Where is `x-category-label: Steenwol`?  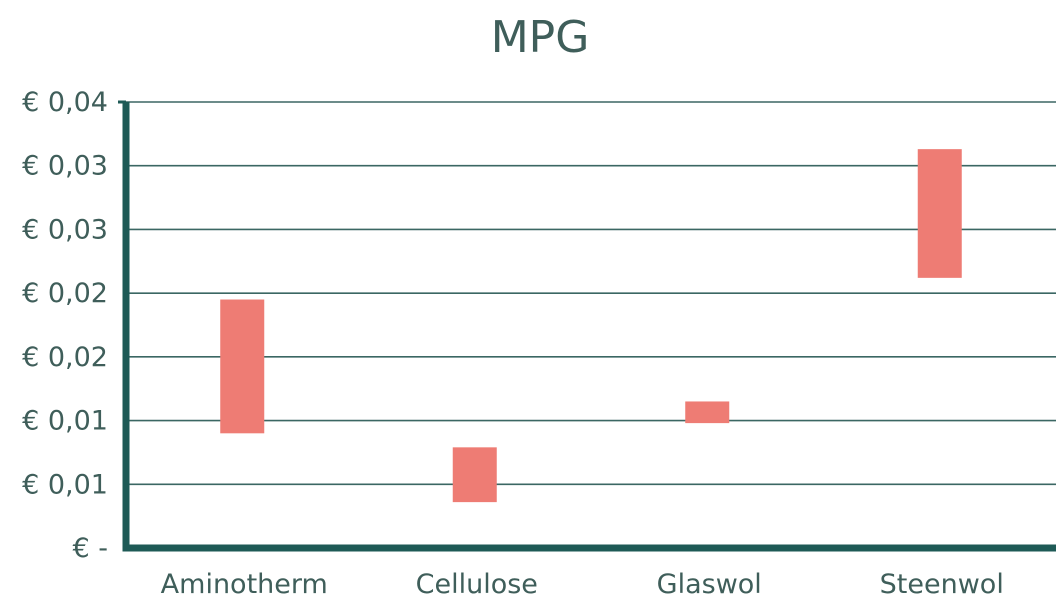 x-category-label: Steenwol is located at coordinates (942, 584).